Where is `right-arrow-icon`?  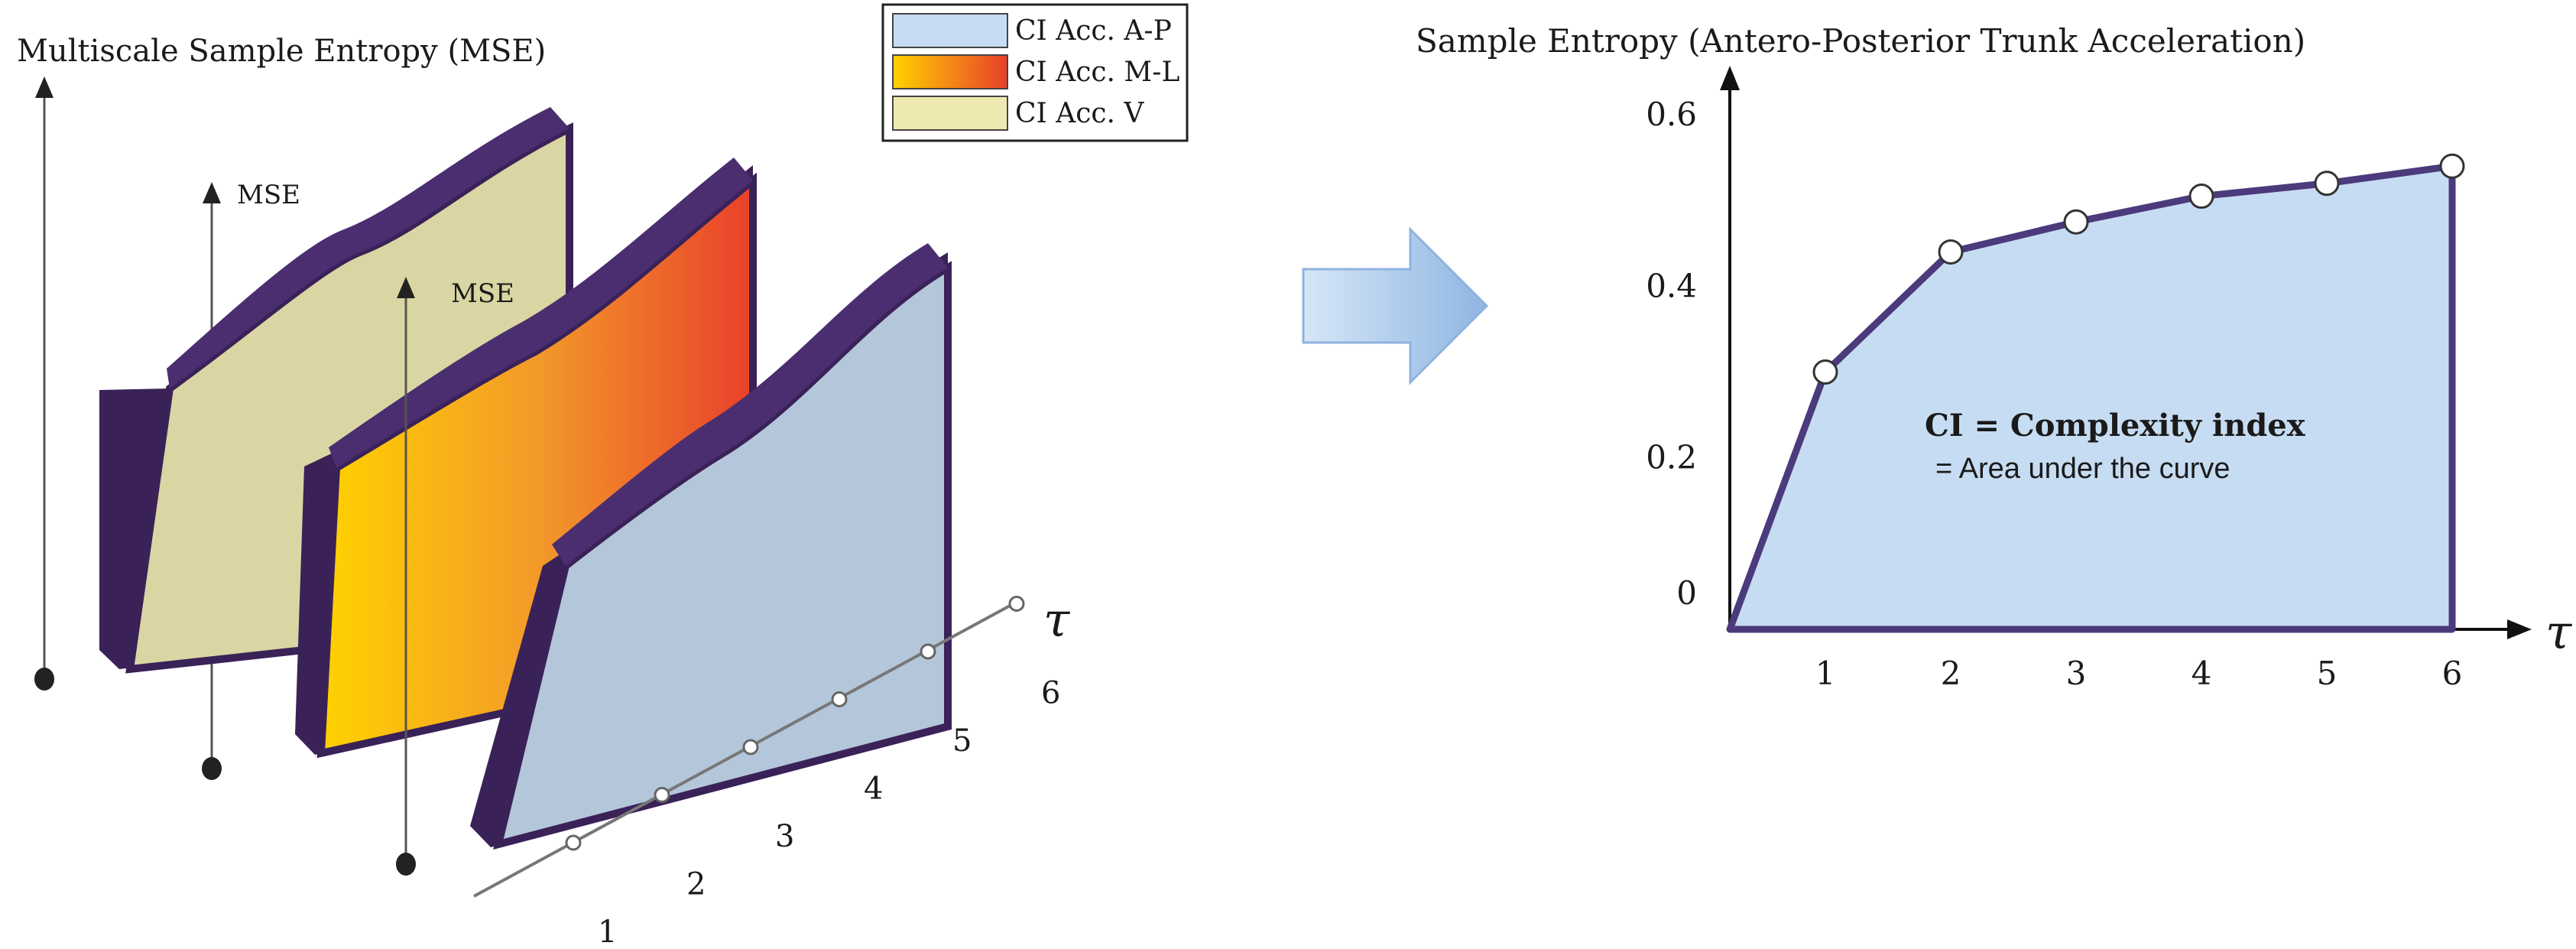 right-arrow-icon is located at coordinates (1395, 305).